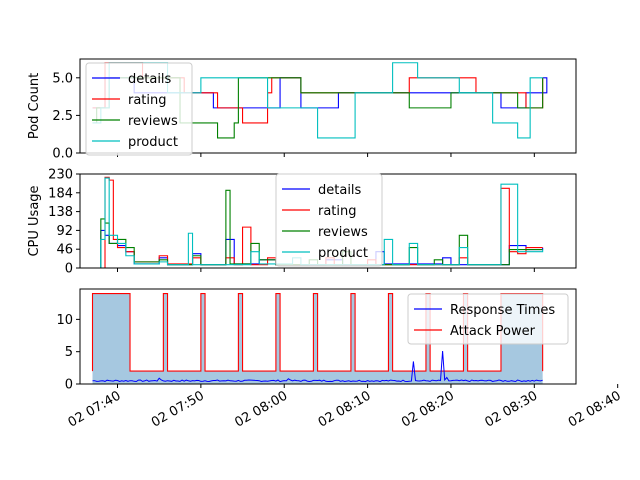  I want to click on x-tick-label-6: 02 08:40, so click(595, 409).